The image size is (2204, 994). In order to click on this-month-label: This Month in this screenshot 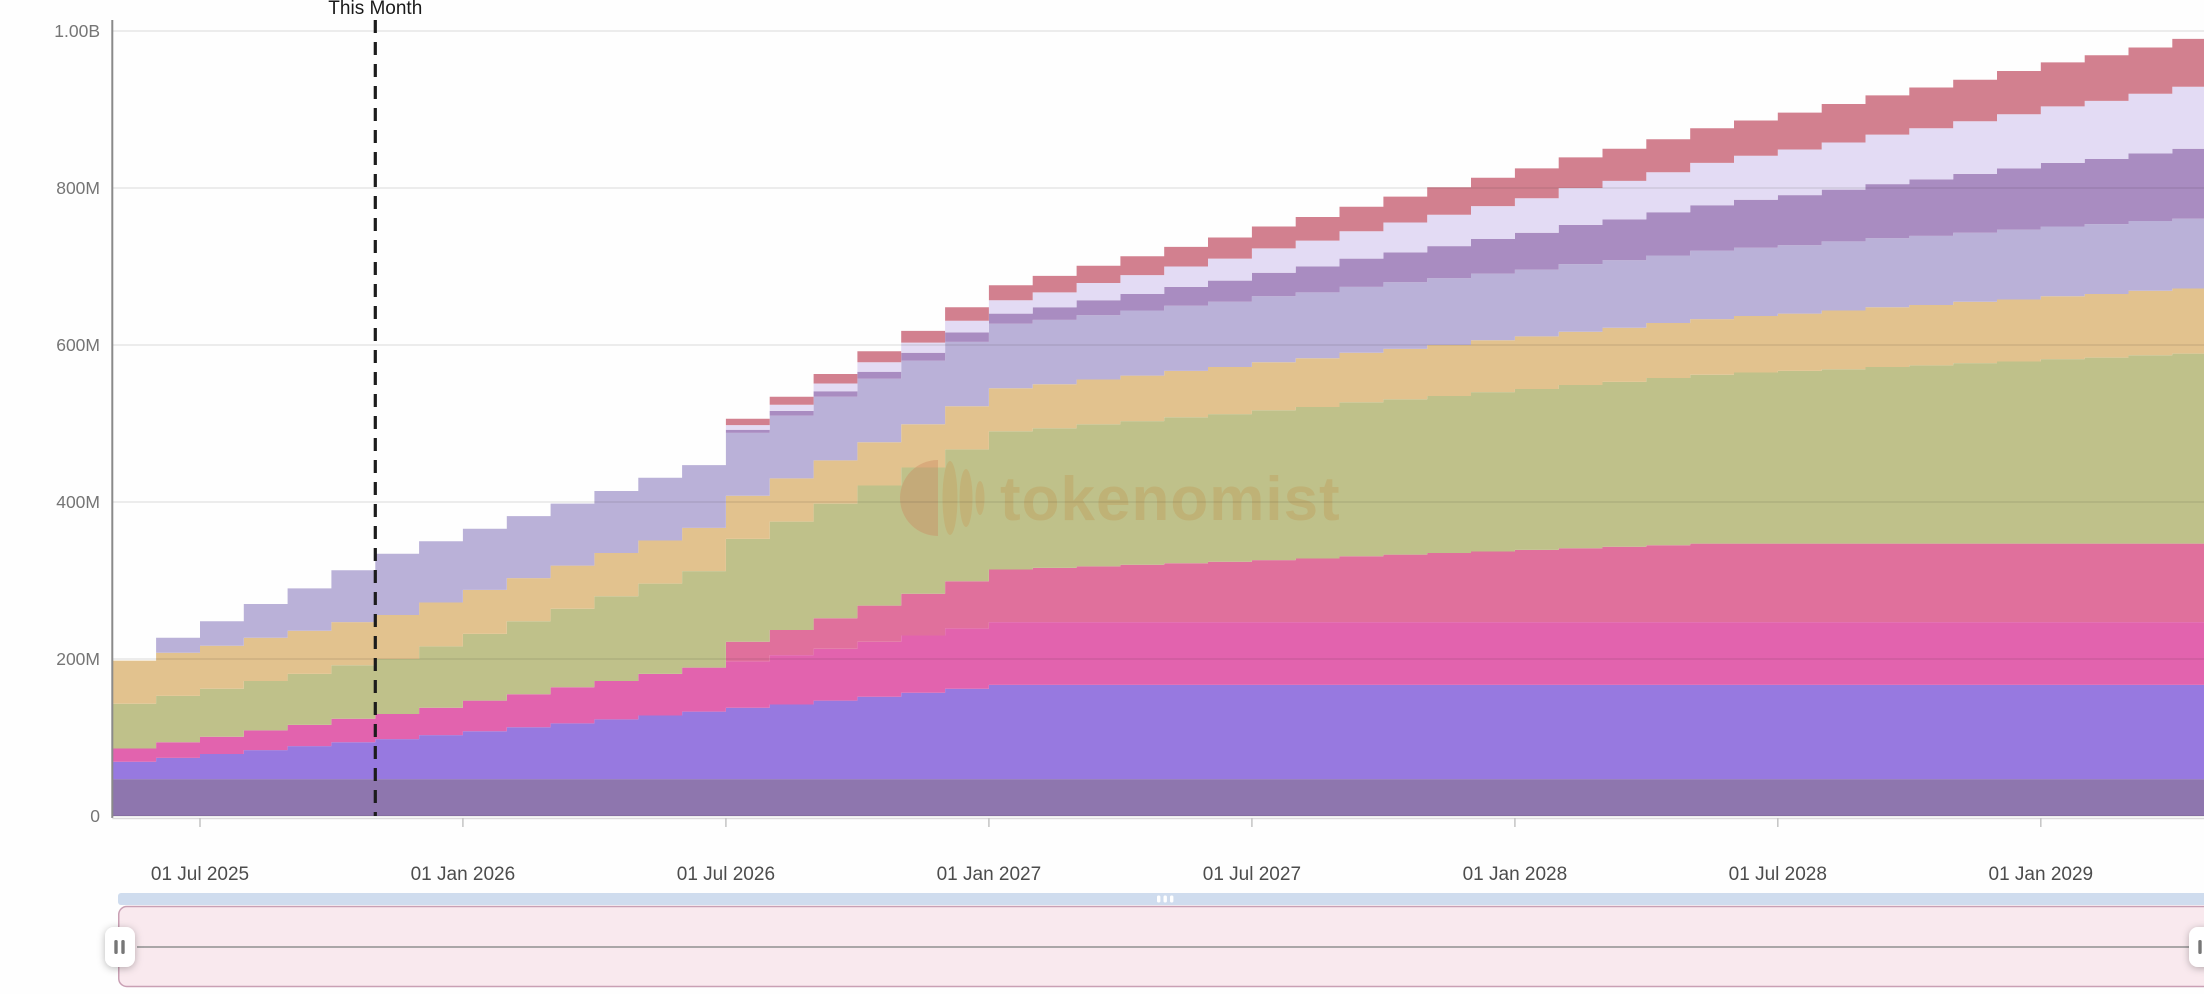, I will do `click(375, 9)`.